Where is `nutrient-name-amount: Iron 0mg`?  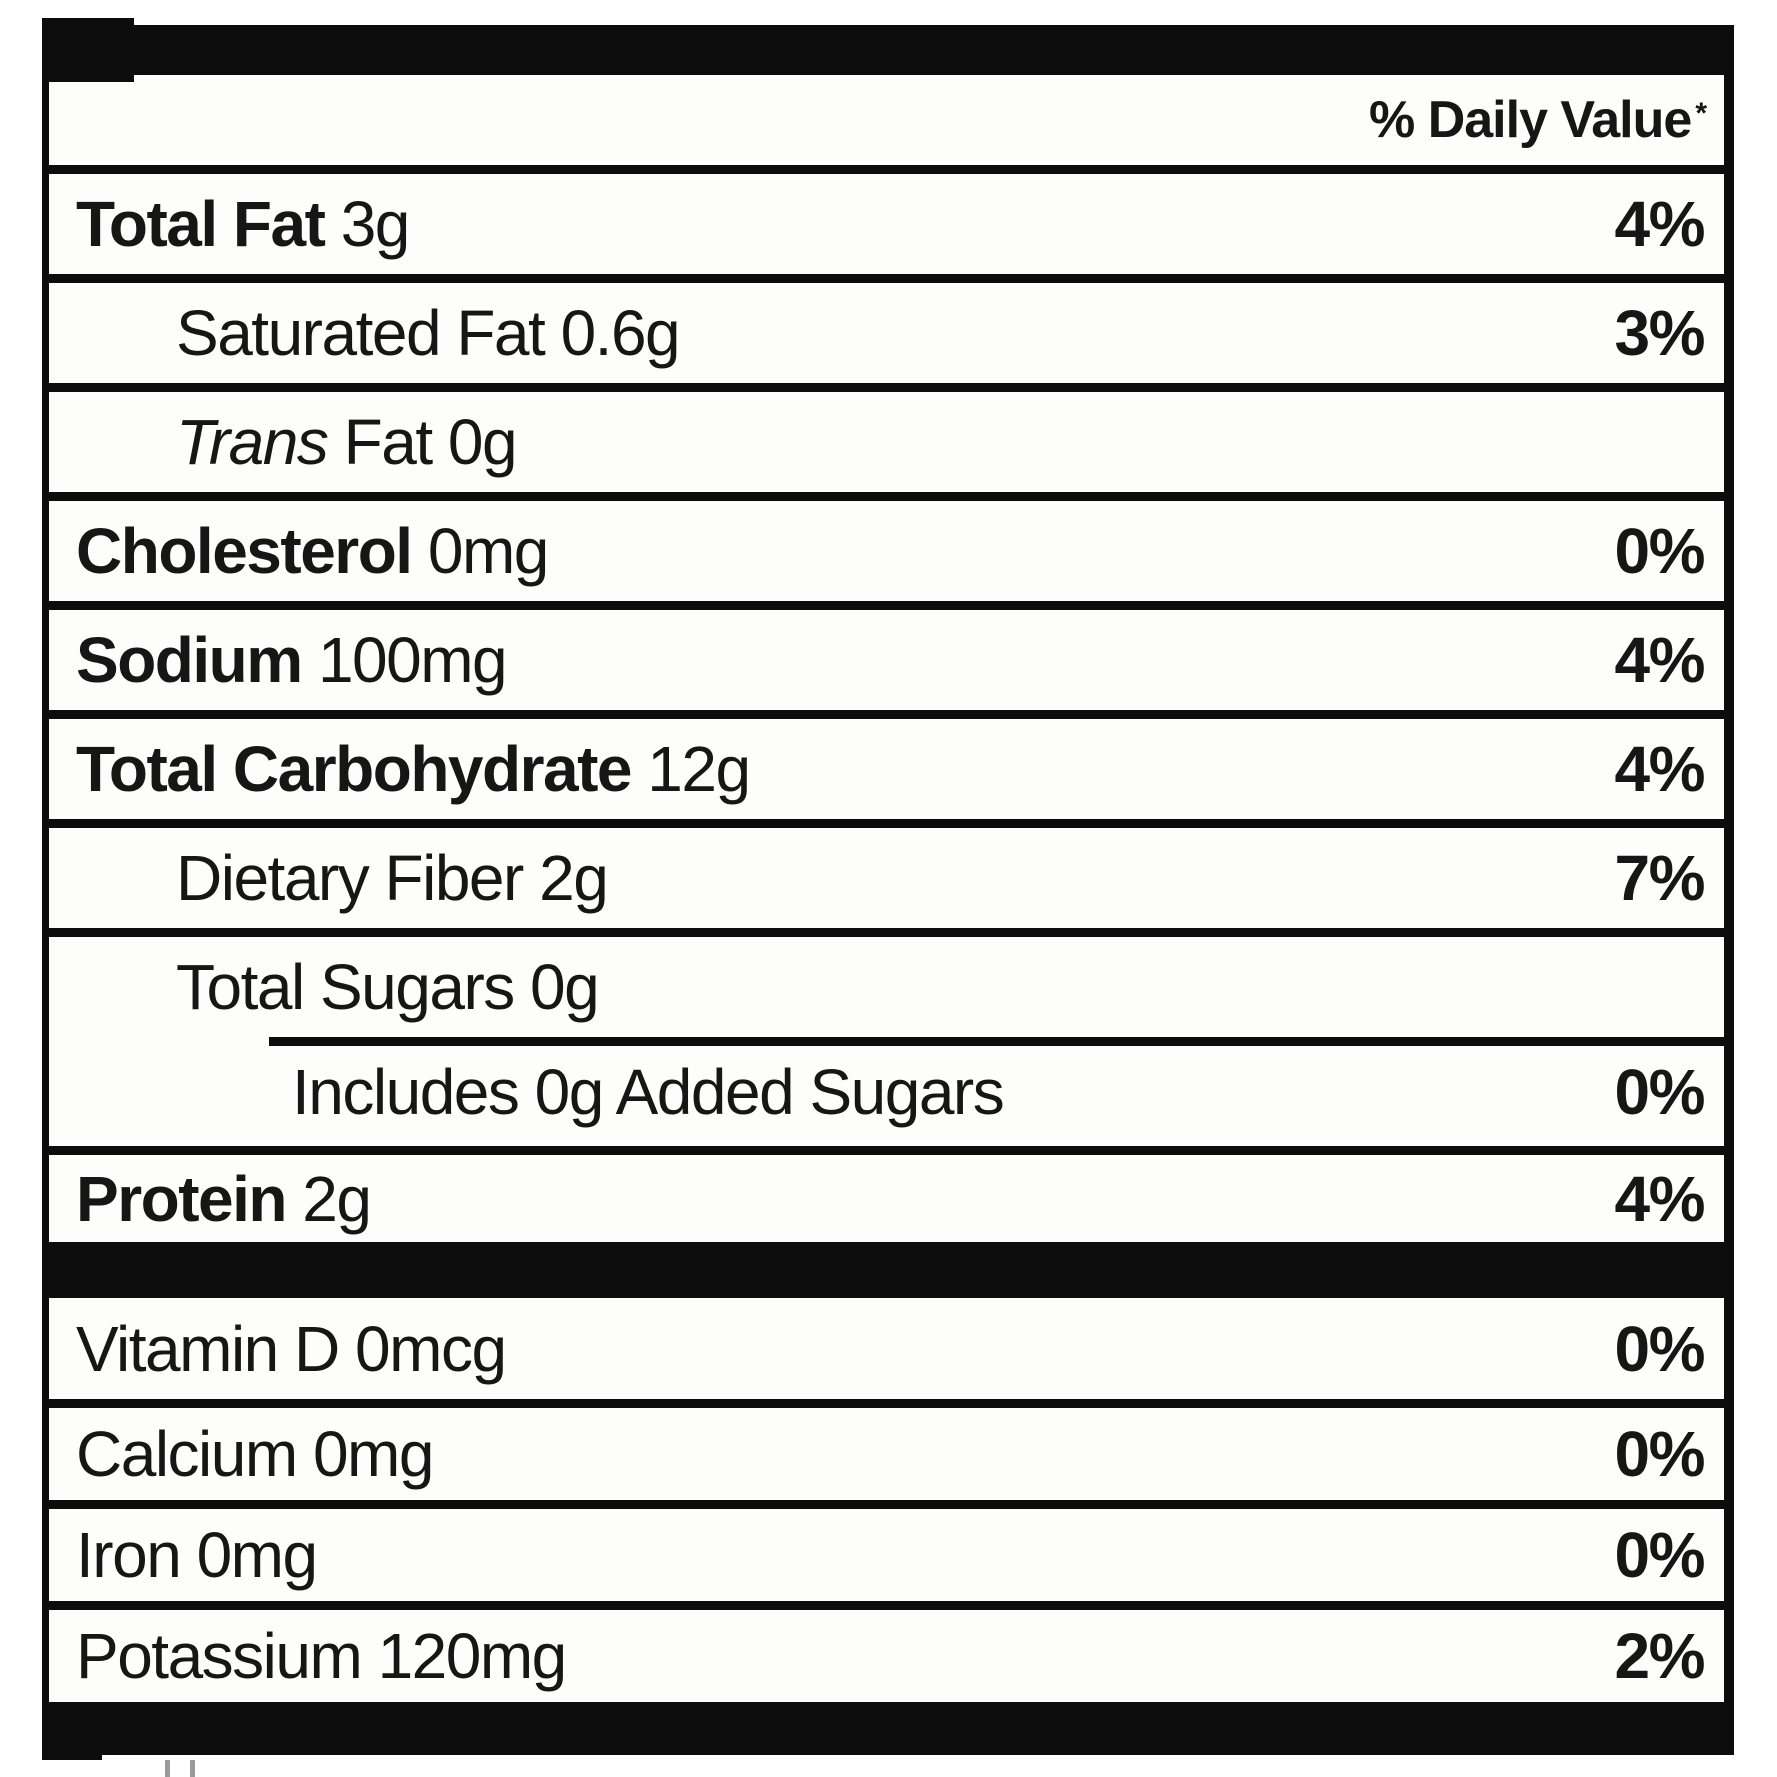 nutrient-name-amount: Iron 0mg is located at coordinates (197, 1555).